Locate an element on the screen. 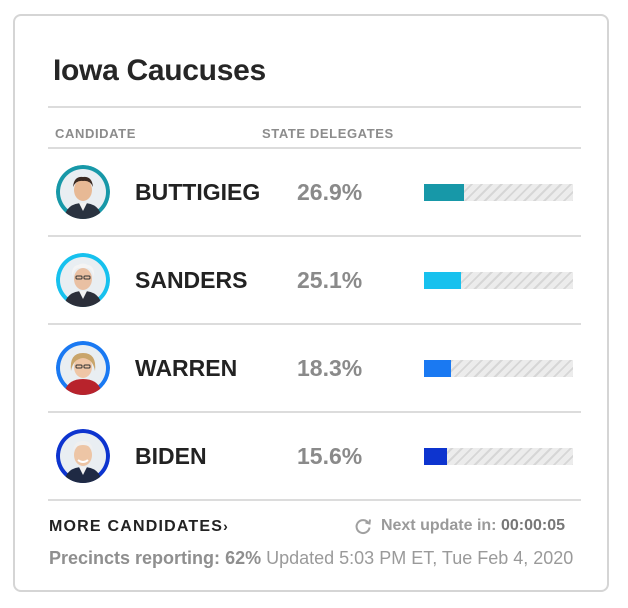  candidate-row: SANDERS 25.1% is located at coordinates (314, 280).